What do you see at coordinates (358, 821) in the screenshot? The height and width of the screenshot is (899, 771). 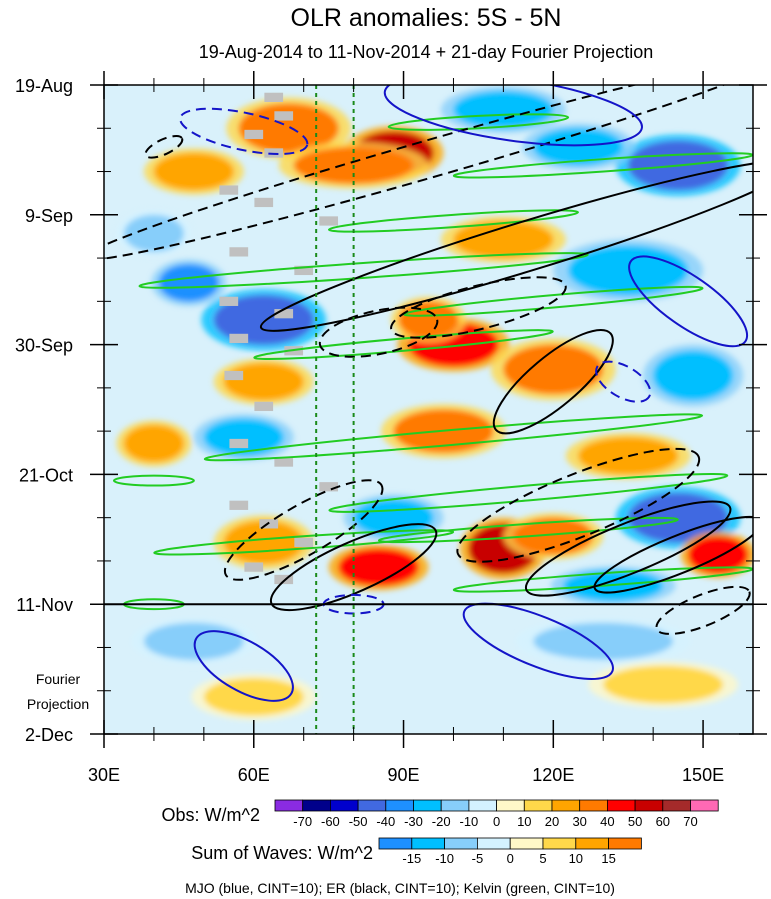 I see `colorbar-level-label: -50` at bounding box center [358, 821].